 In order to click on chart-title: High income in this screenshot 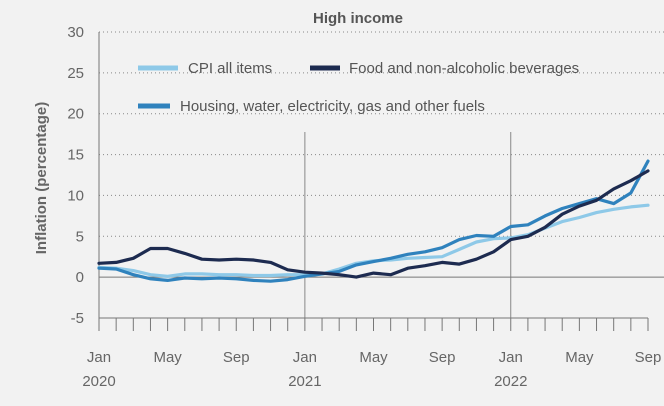, I will do `click(358, 18)`.